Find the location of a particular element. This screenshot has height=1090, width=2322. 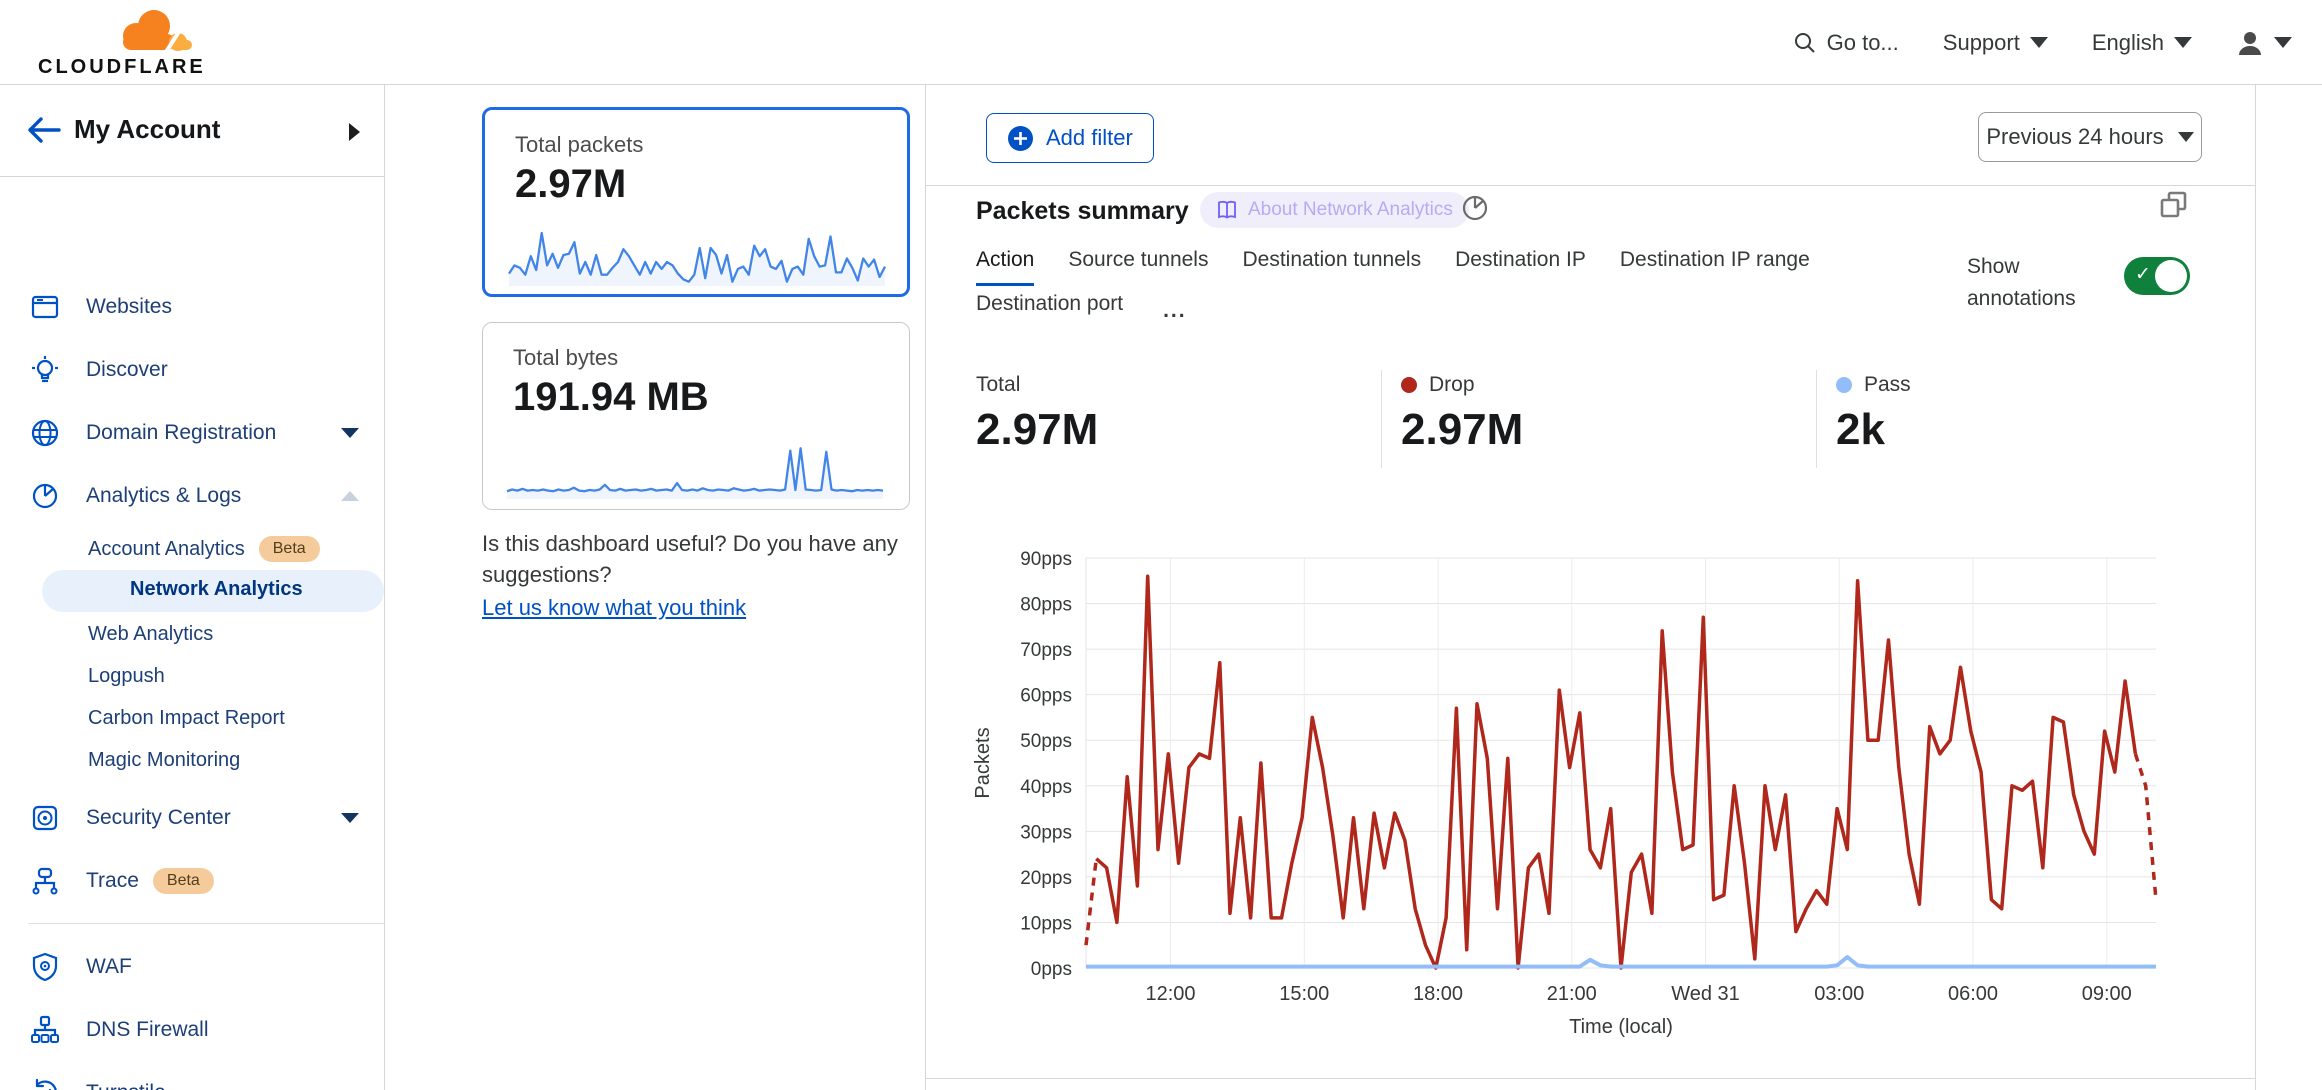

book-icon is located at coordinates (1227, 209).